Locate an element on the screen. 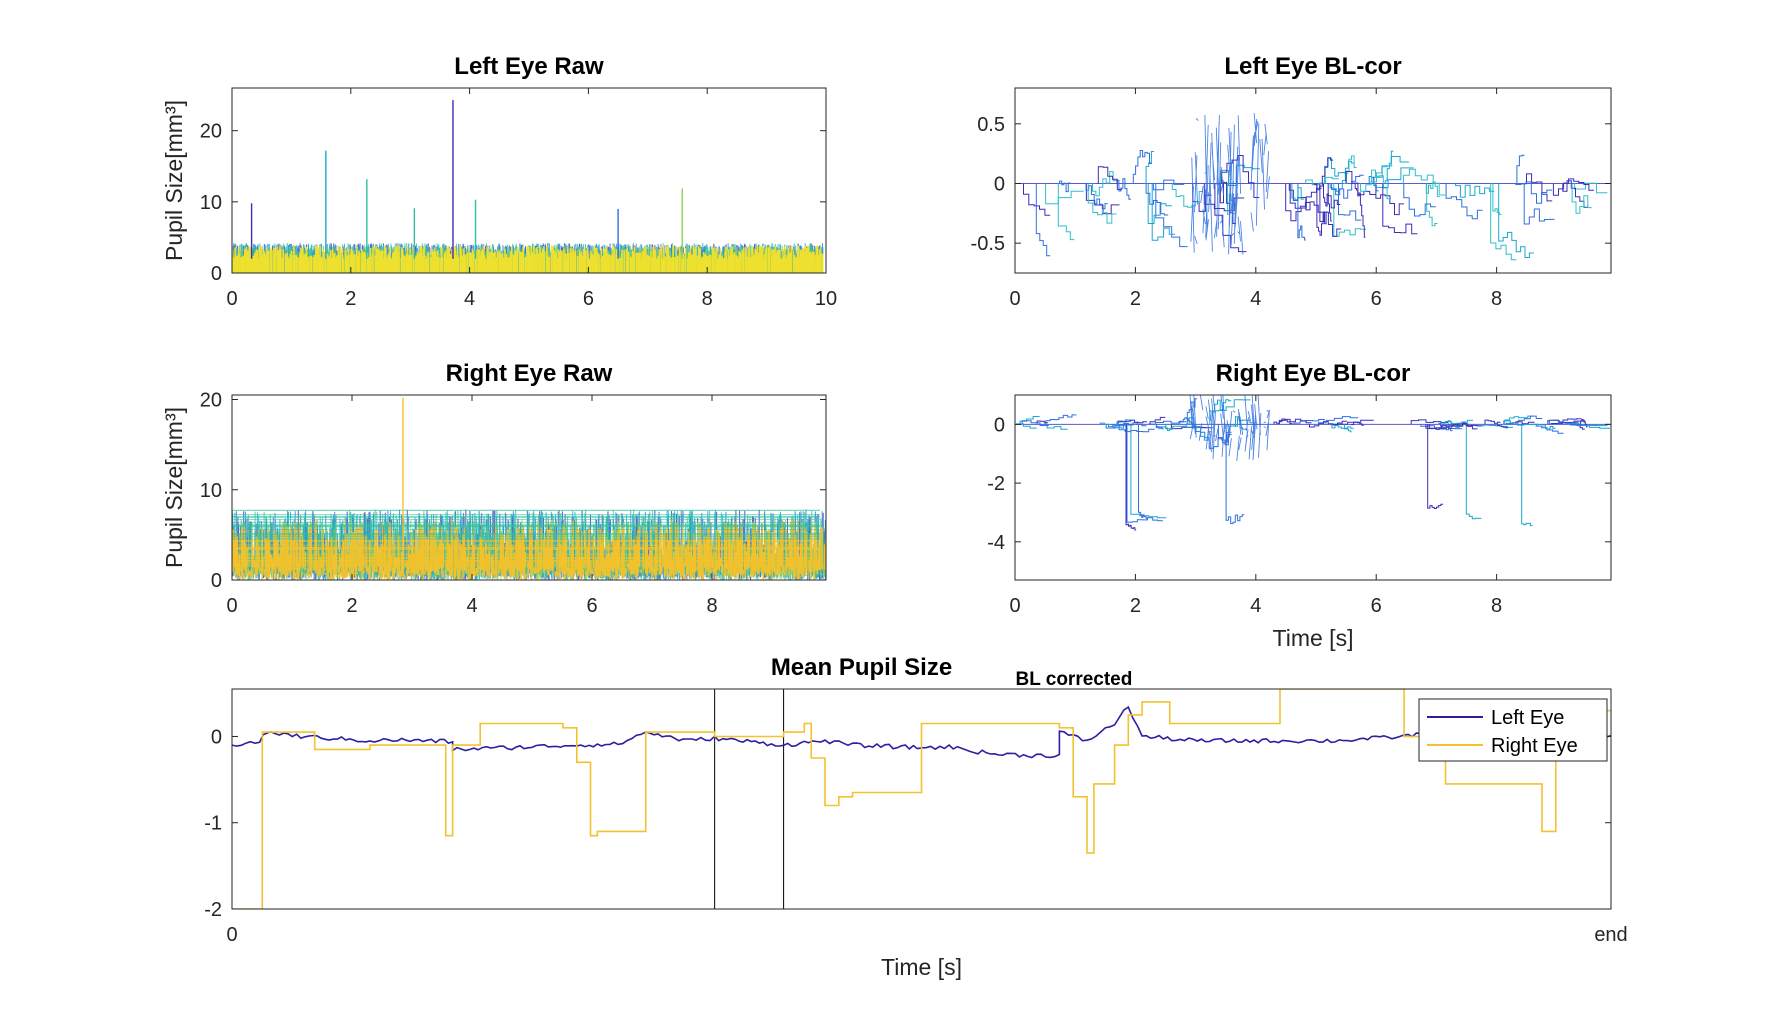  chart-title: Left Eye BL-cor is located at coordinates (1312, 66).